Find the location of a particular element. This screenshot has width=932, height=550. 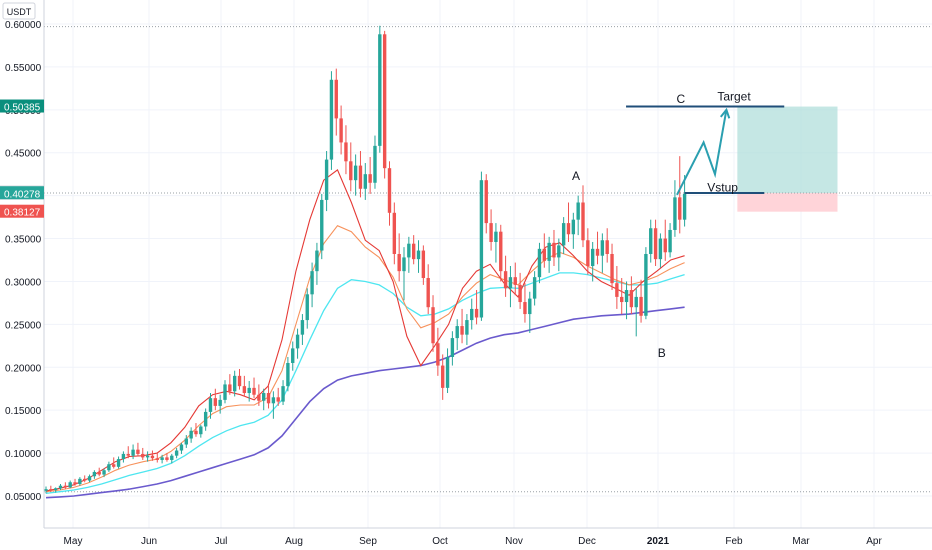

y-tick-label: 0.35000 is located at coordinates (23, 240).